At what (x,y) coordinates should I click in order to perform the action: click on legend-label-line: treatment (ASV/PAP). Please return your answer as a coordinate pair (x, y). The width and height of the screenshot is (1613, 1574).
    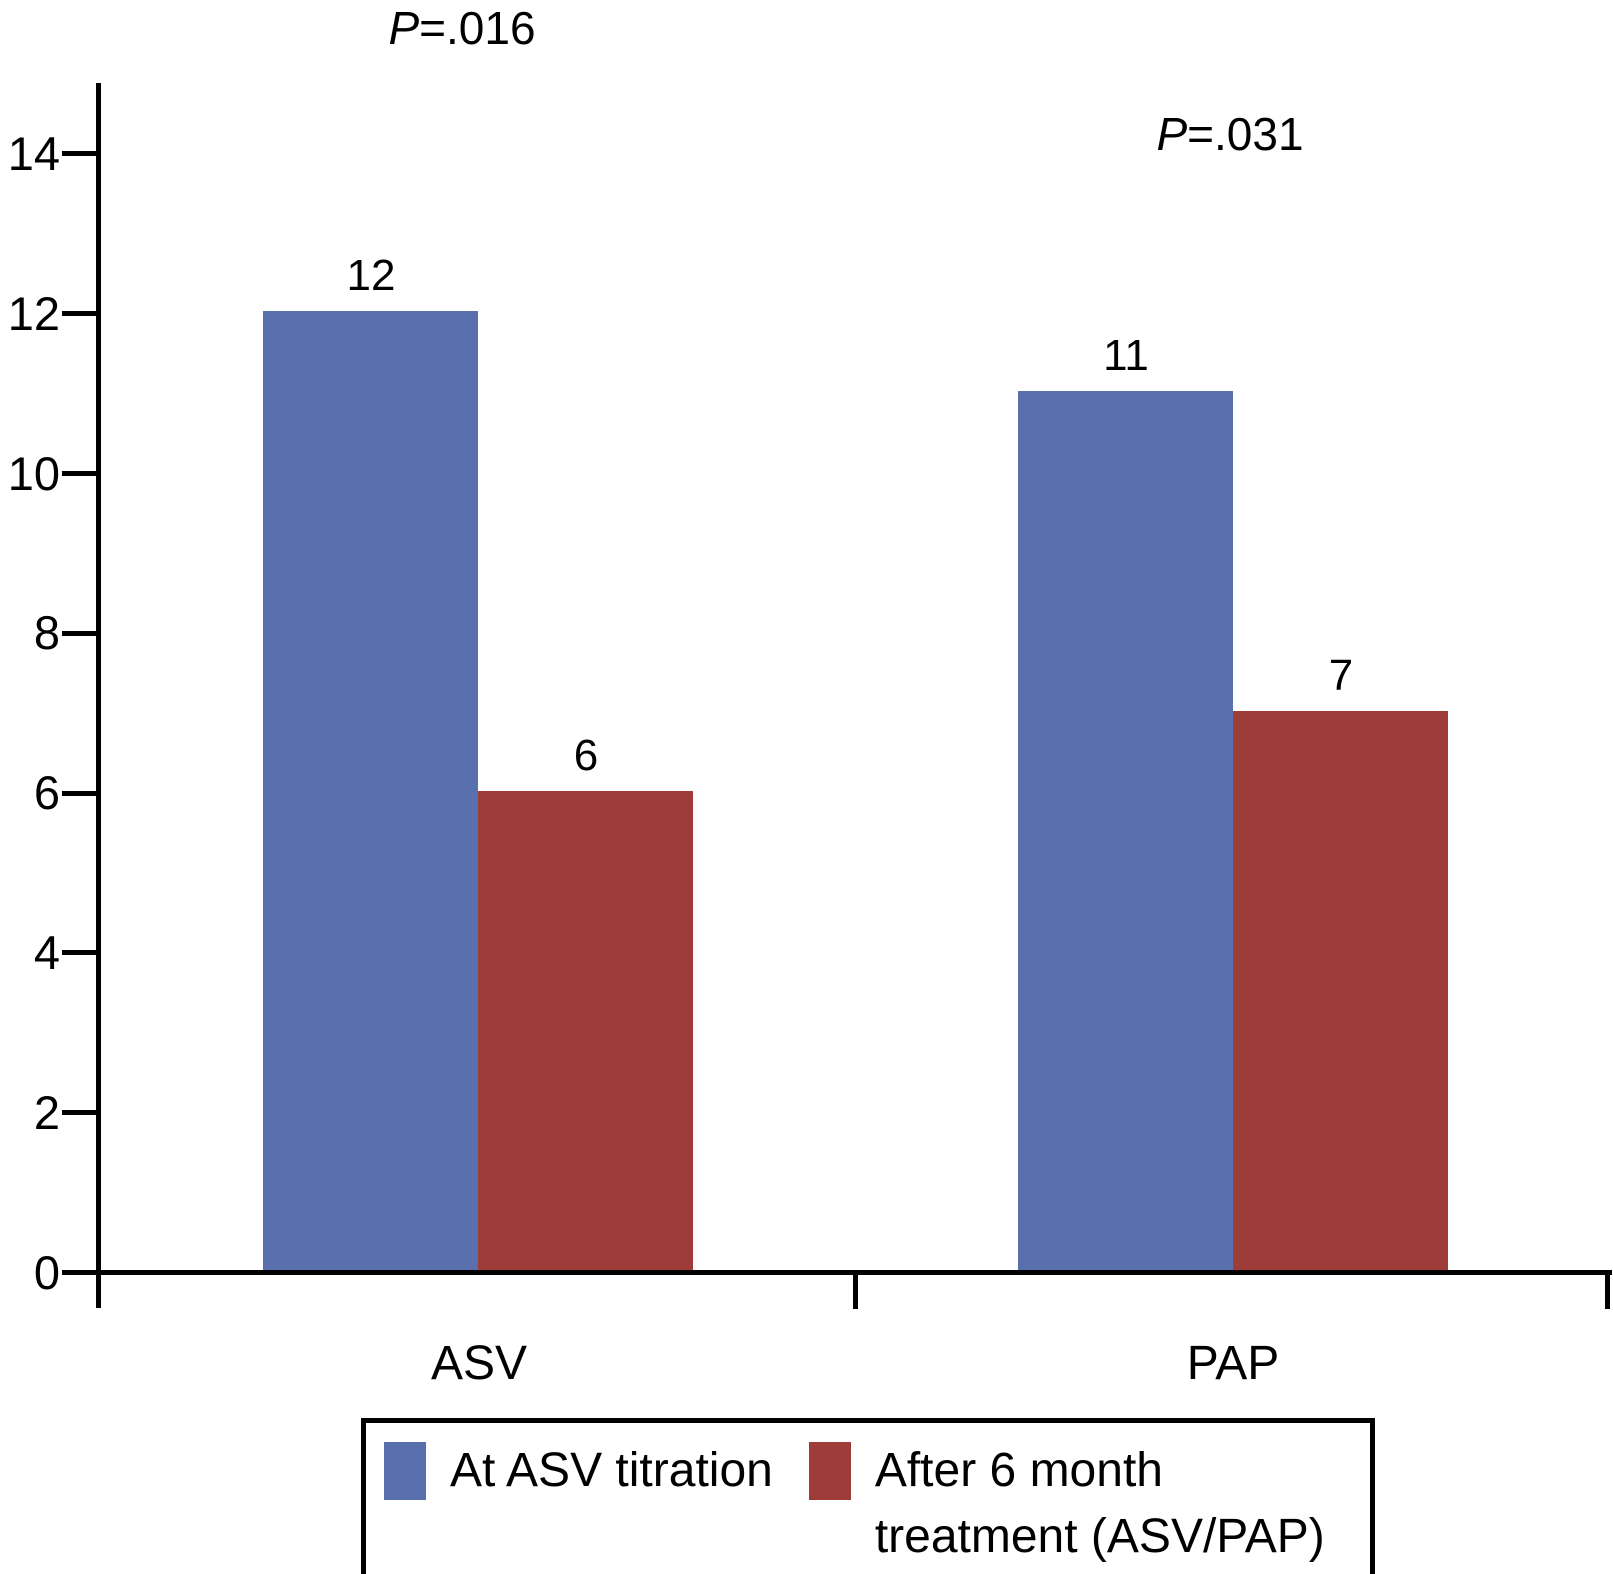
    Looking at the image, I should click on (1099, 1536).